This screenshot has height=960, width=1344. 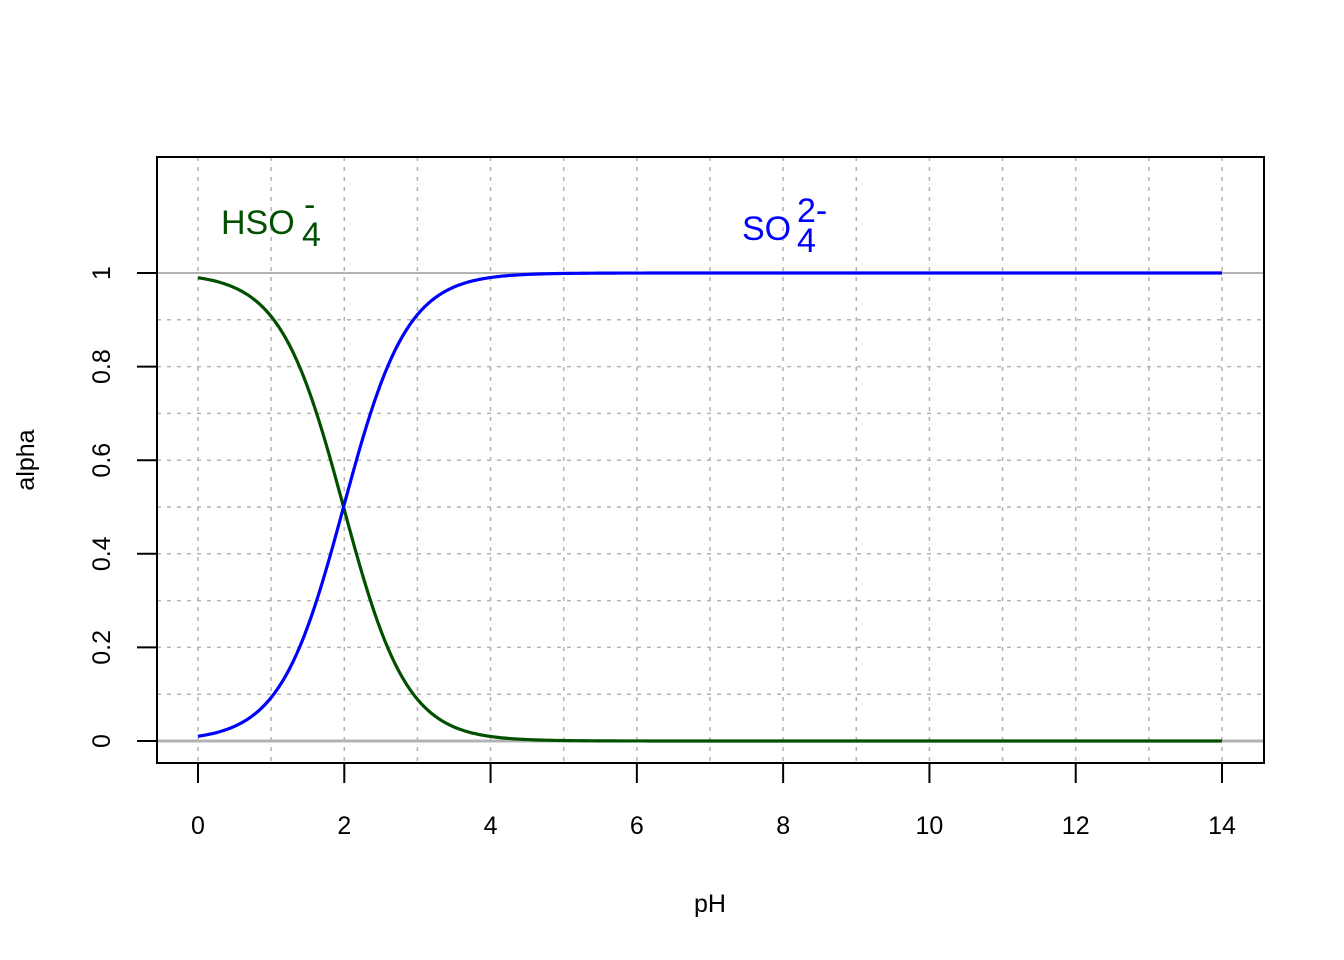 What do you see at coordinates (1222, 826) in the screenshot?
I see `x-tick-label: 14` at bounding box center [1222, 826].